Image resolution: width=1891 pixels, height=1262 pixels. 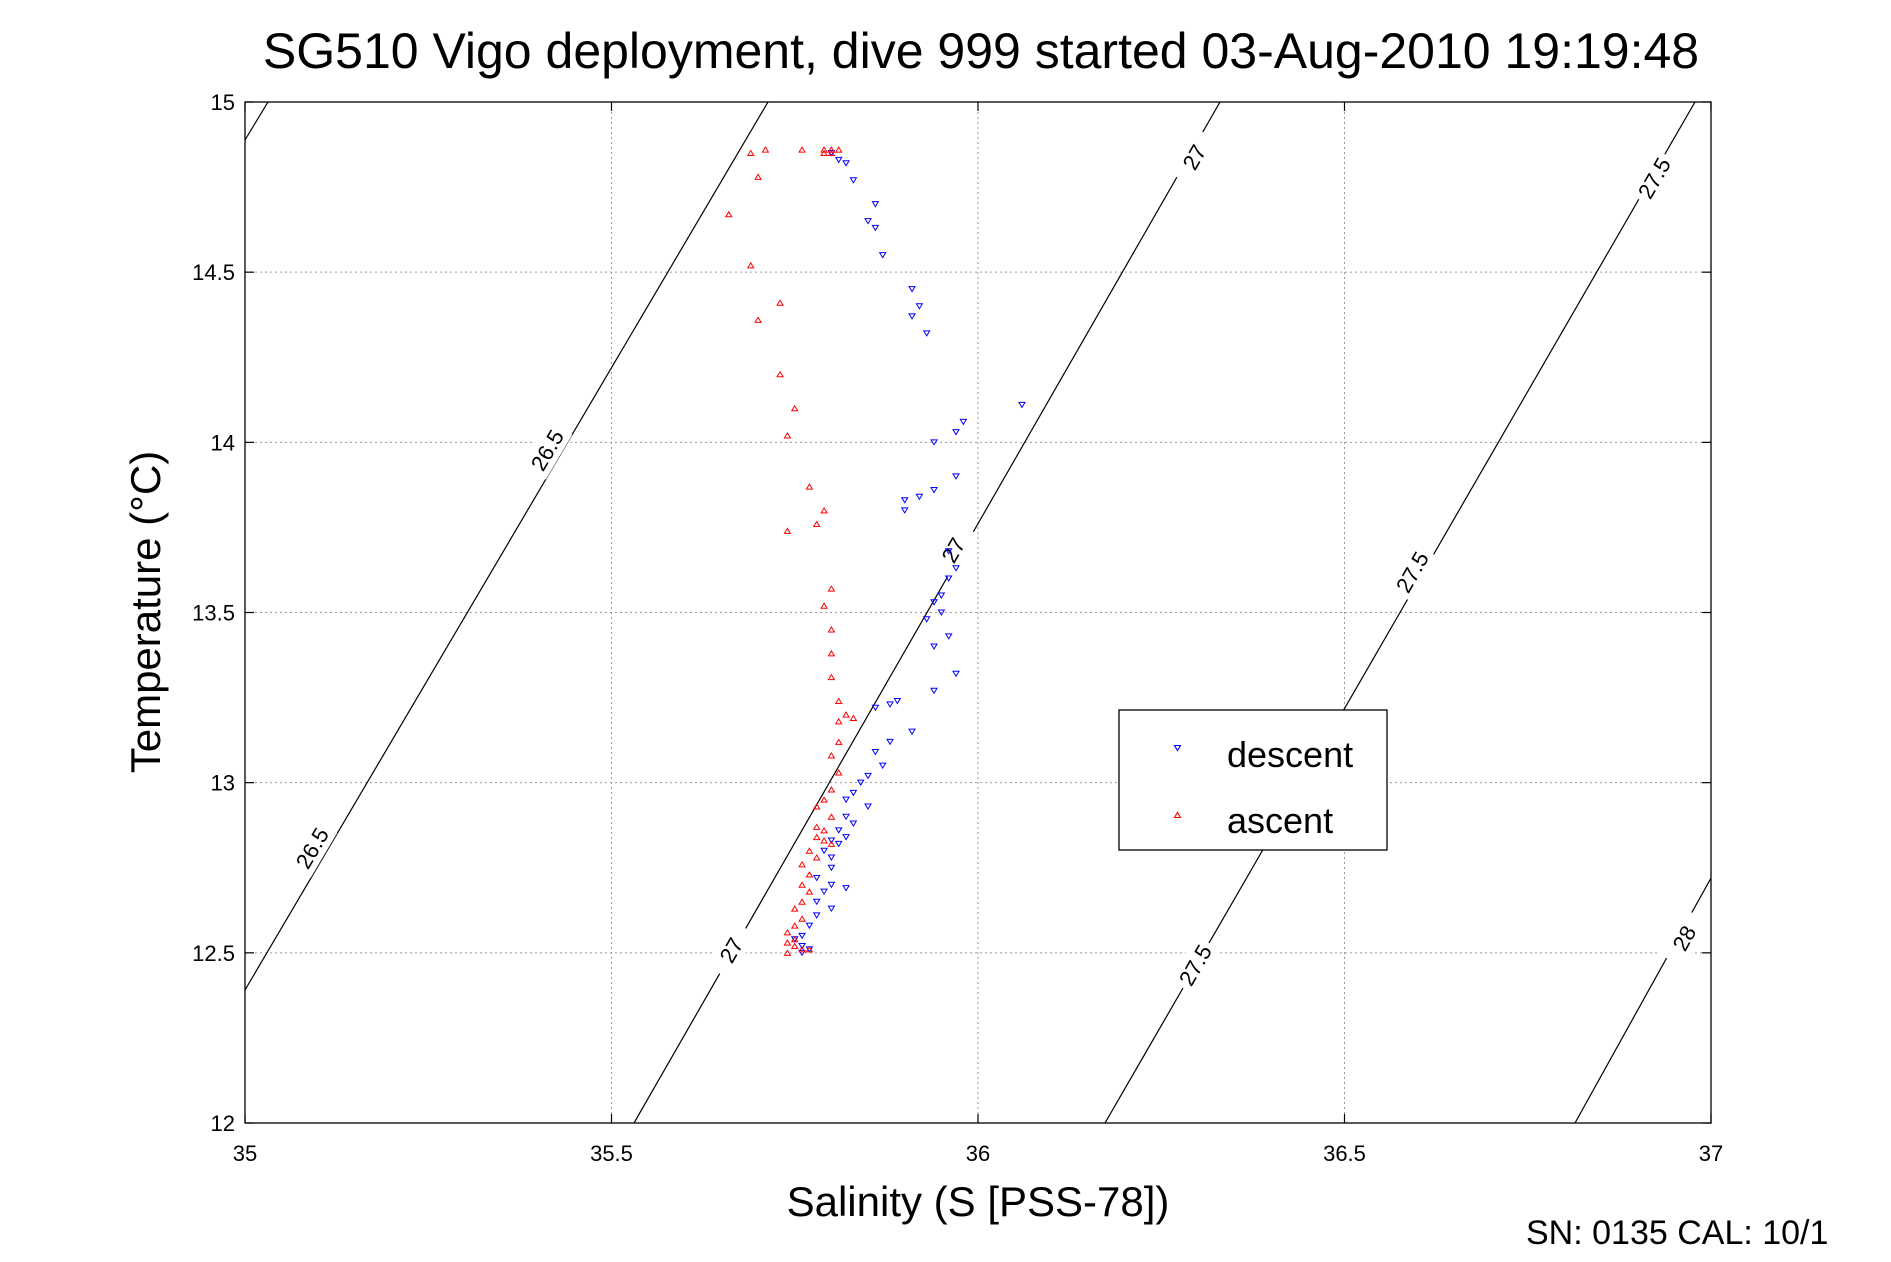 I want to click on y-tick-label: 13.5, so click(x=213, y=613).